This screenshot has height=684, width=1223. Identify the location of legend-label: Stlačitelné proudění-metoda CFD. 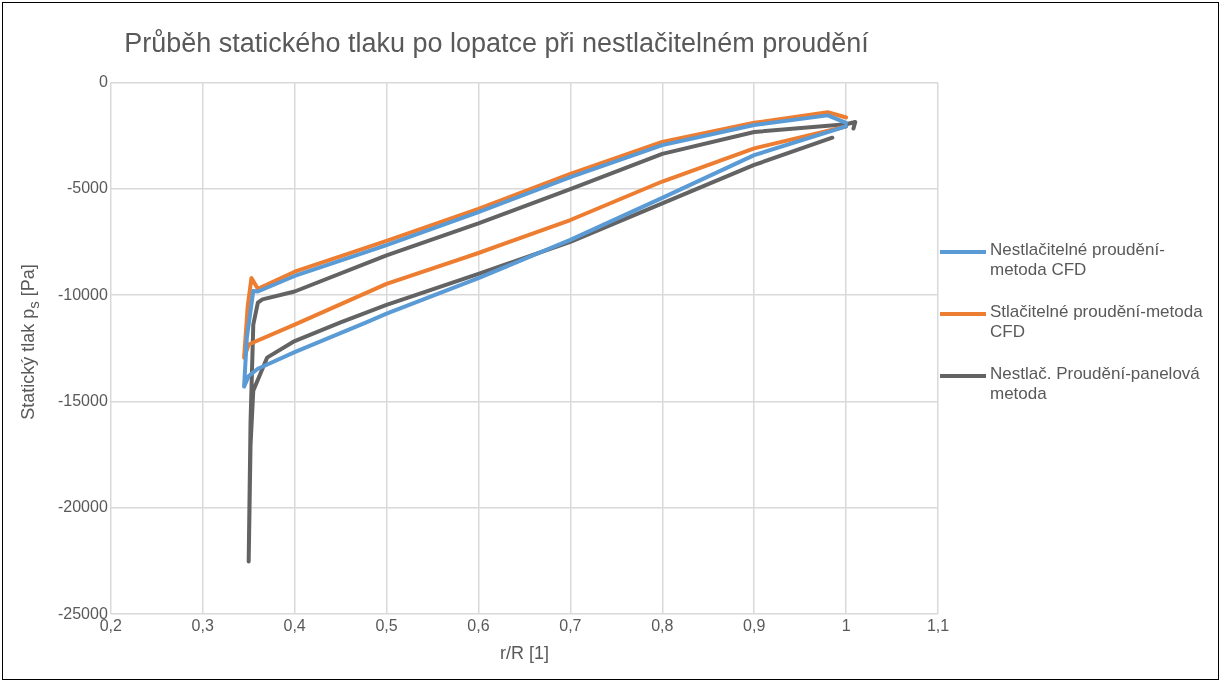
(1097, 322).